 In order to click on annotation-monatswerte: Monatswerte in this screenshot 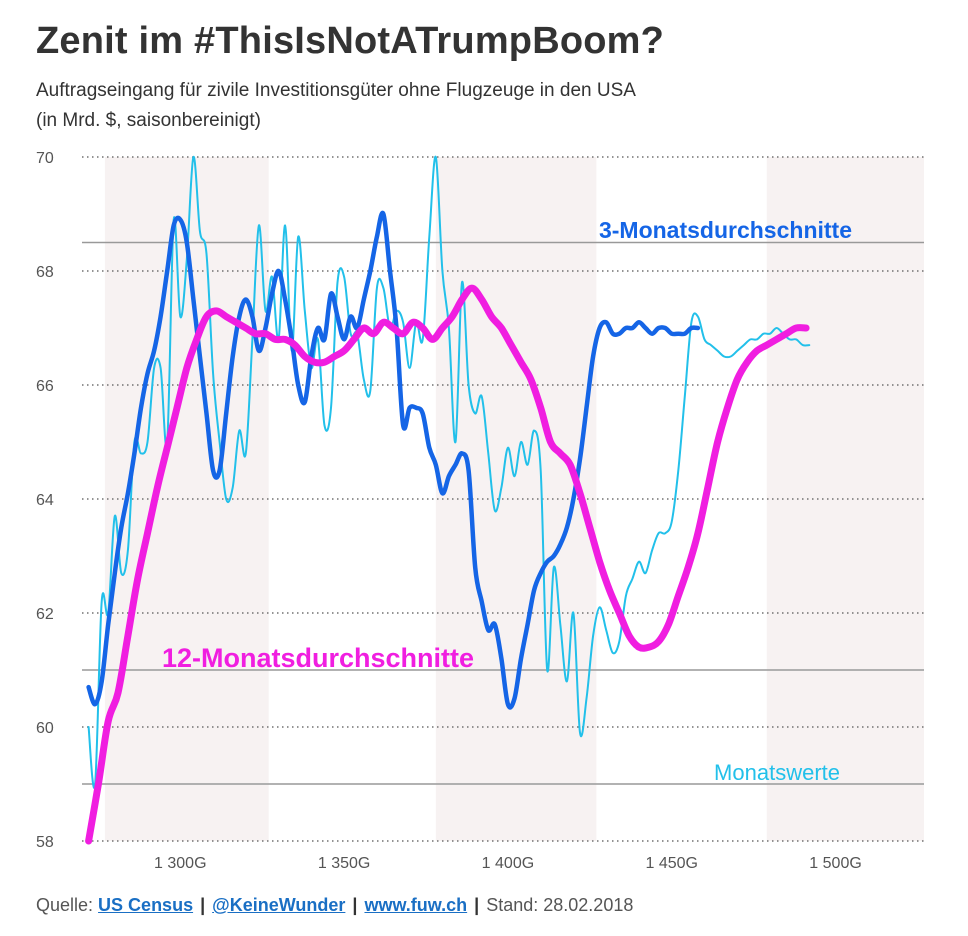, I will do `click(777, 772)`.